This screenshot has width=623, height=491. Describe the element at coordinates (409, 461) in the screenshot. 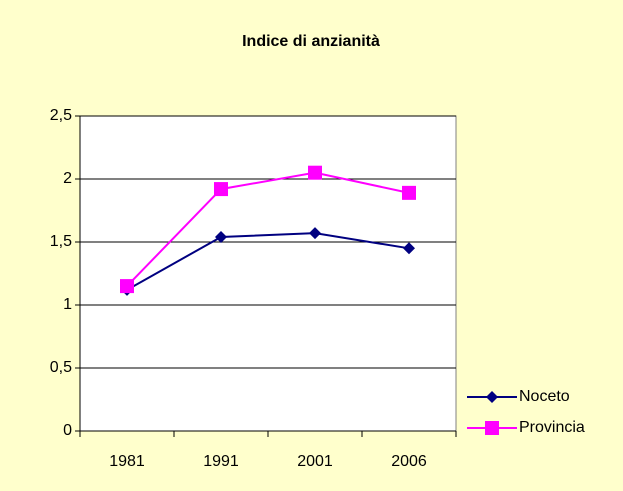

I see `x-tick-label: 2006` at that location.